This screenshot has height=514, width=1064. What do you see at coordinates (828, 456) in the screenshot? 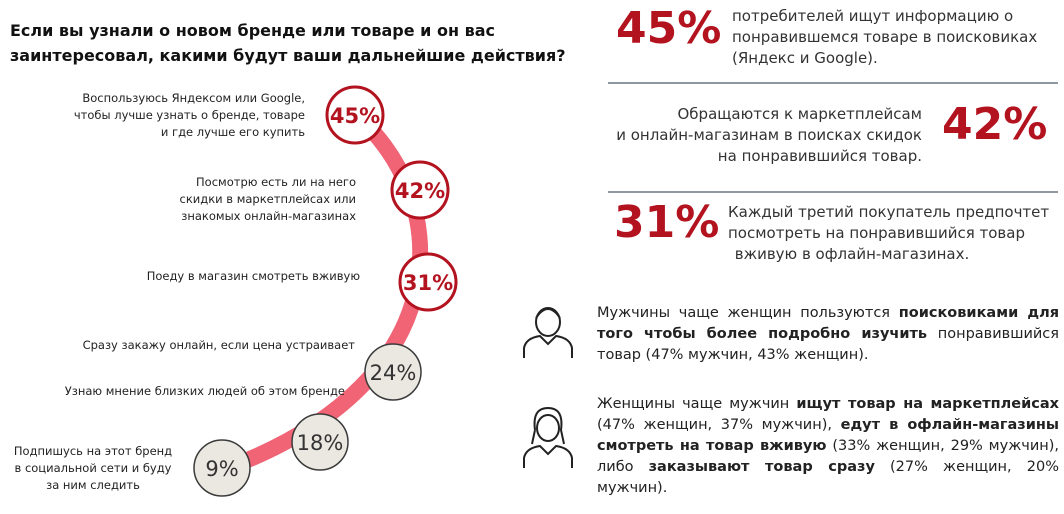
I see `note-text: (33% женщин, 29% мужчин), либо` at bounding box center [828, 456].